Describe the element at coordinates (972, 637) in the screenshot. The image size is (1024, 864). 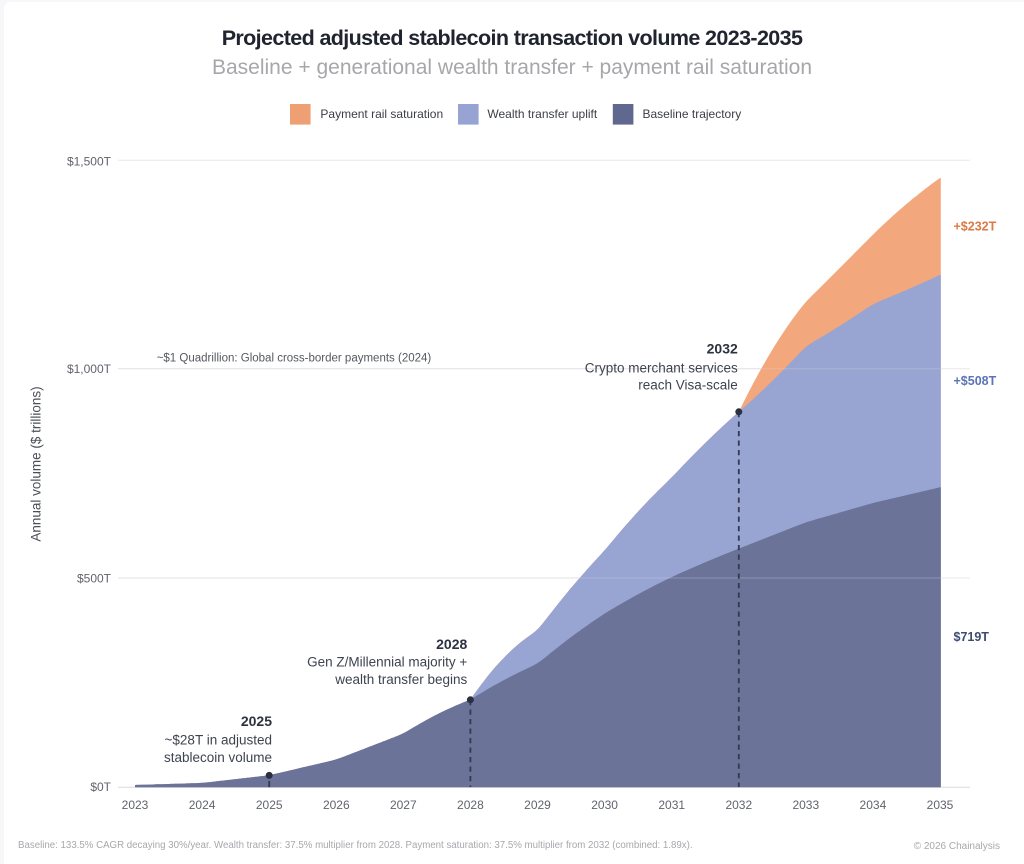
I see `svg-text: $719T` at that location.